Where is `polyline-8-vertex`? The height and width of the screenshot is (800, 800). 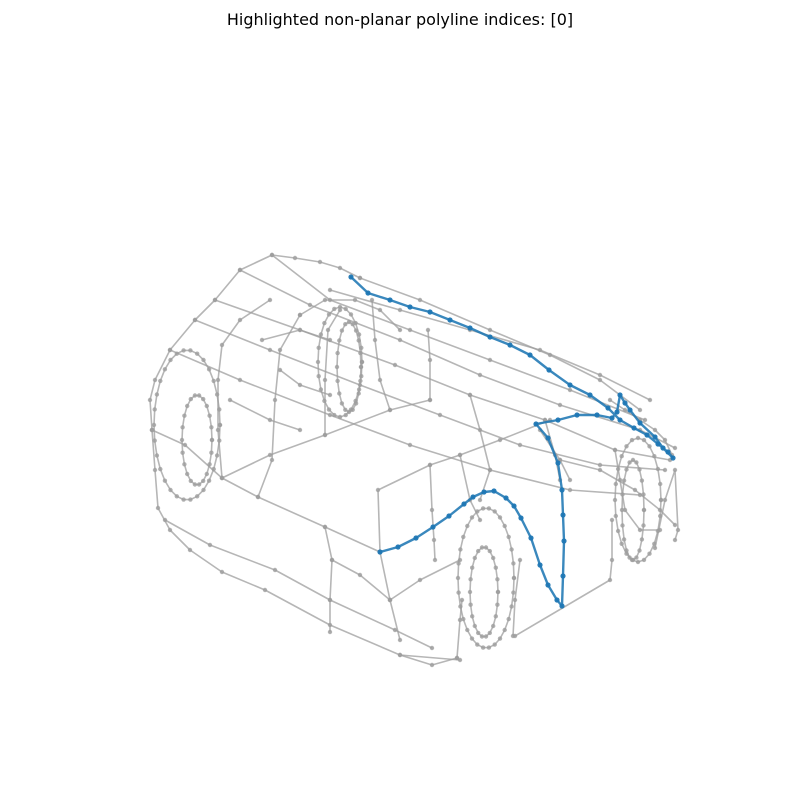
polyline-8-vertex is located at coordinates (650, 400).